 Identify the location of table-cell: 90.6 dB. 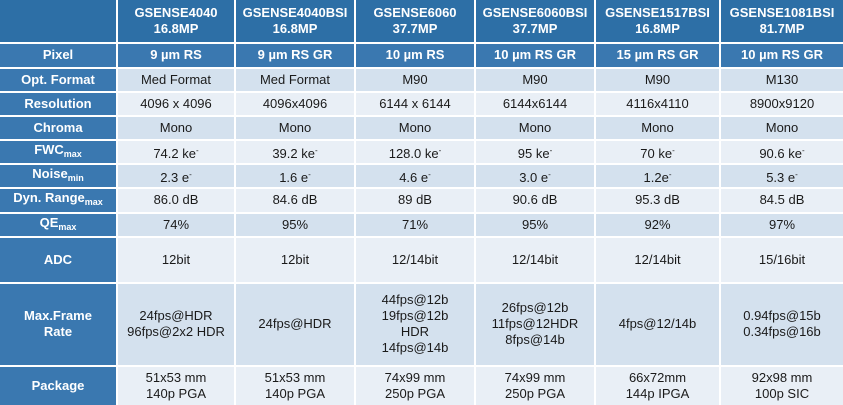
(536, 201).